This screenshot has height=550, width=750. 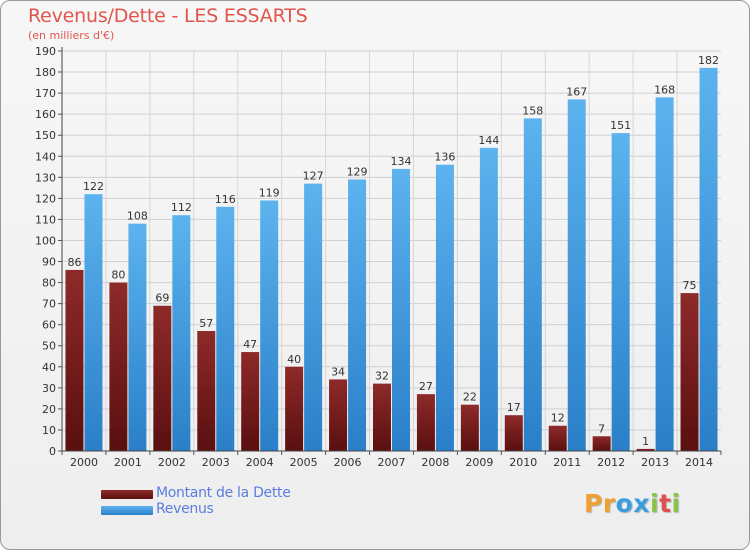 What do you see at coordinates (567, 462) in the screenshot?
I see `x-tick-label: 2011` at bounding box center [567, 462].